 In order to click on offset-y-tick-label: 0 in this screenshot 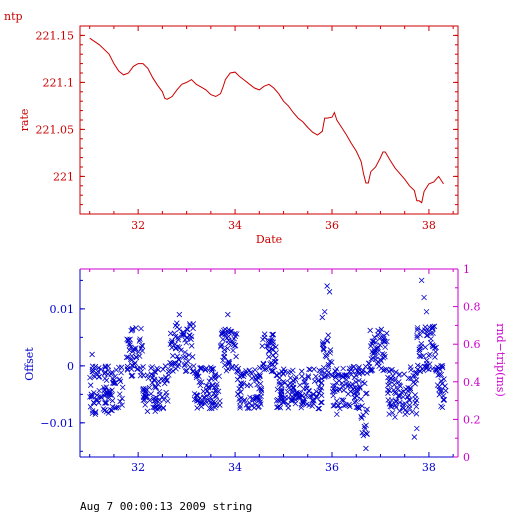, I will do `click(70, 366)`.